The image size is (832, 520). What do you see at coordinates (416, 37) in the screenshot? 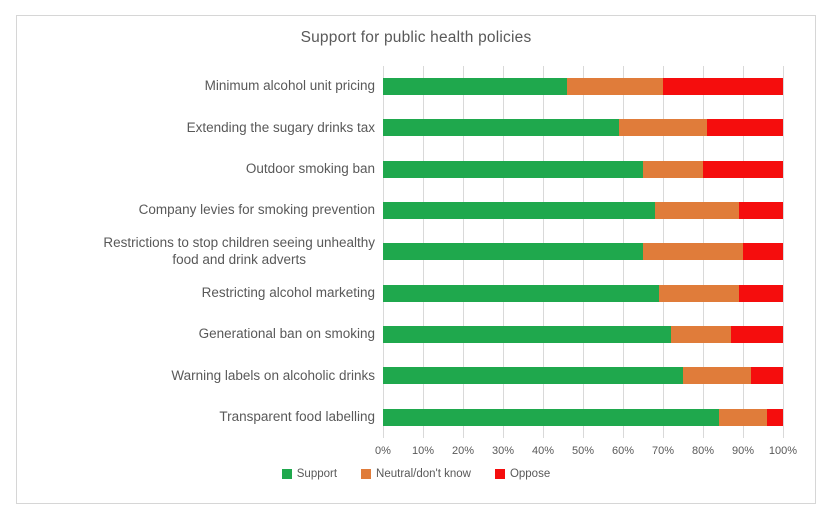
I see `chart-title: Support for public health policies` at bounding box center [416, 37].